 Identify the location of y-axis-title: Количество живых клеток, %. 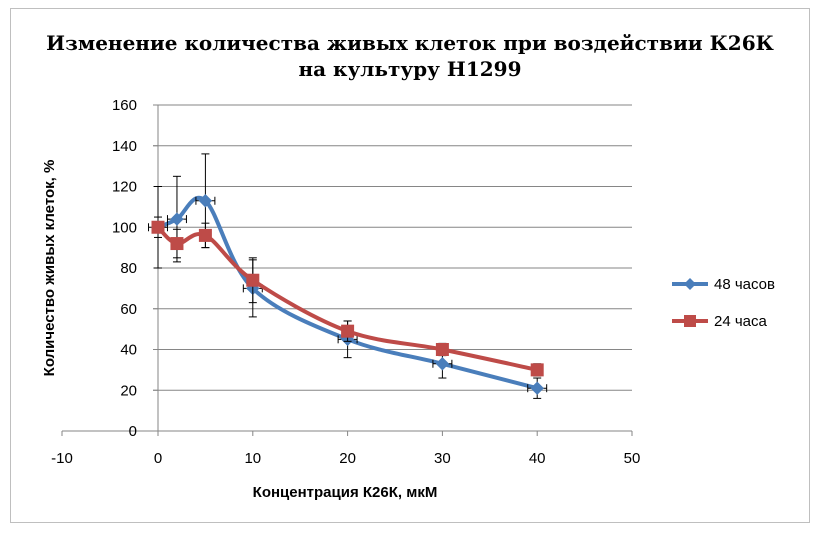
(49, 268).